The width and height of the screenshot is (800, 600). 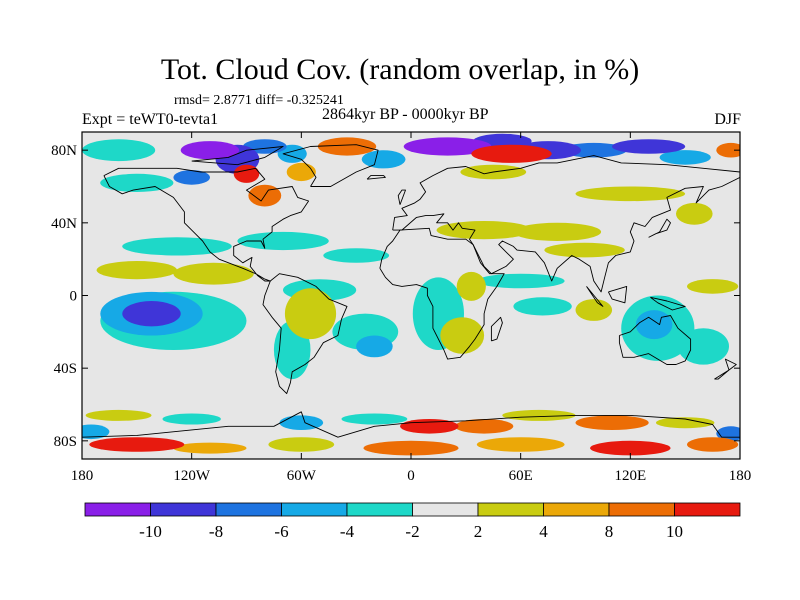 What do you see at coordinates (412, 531) in the screenshot?
I see `colorbar-label: -2` at bounding box center [412, 531].